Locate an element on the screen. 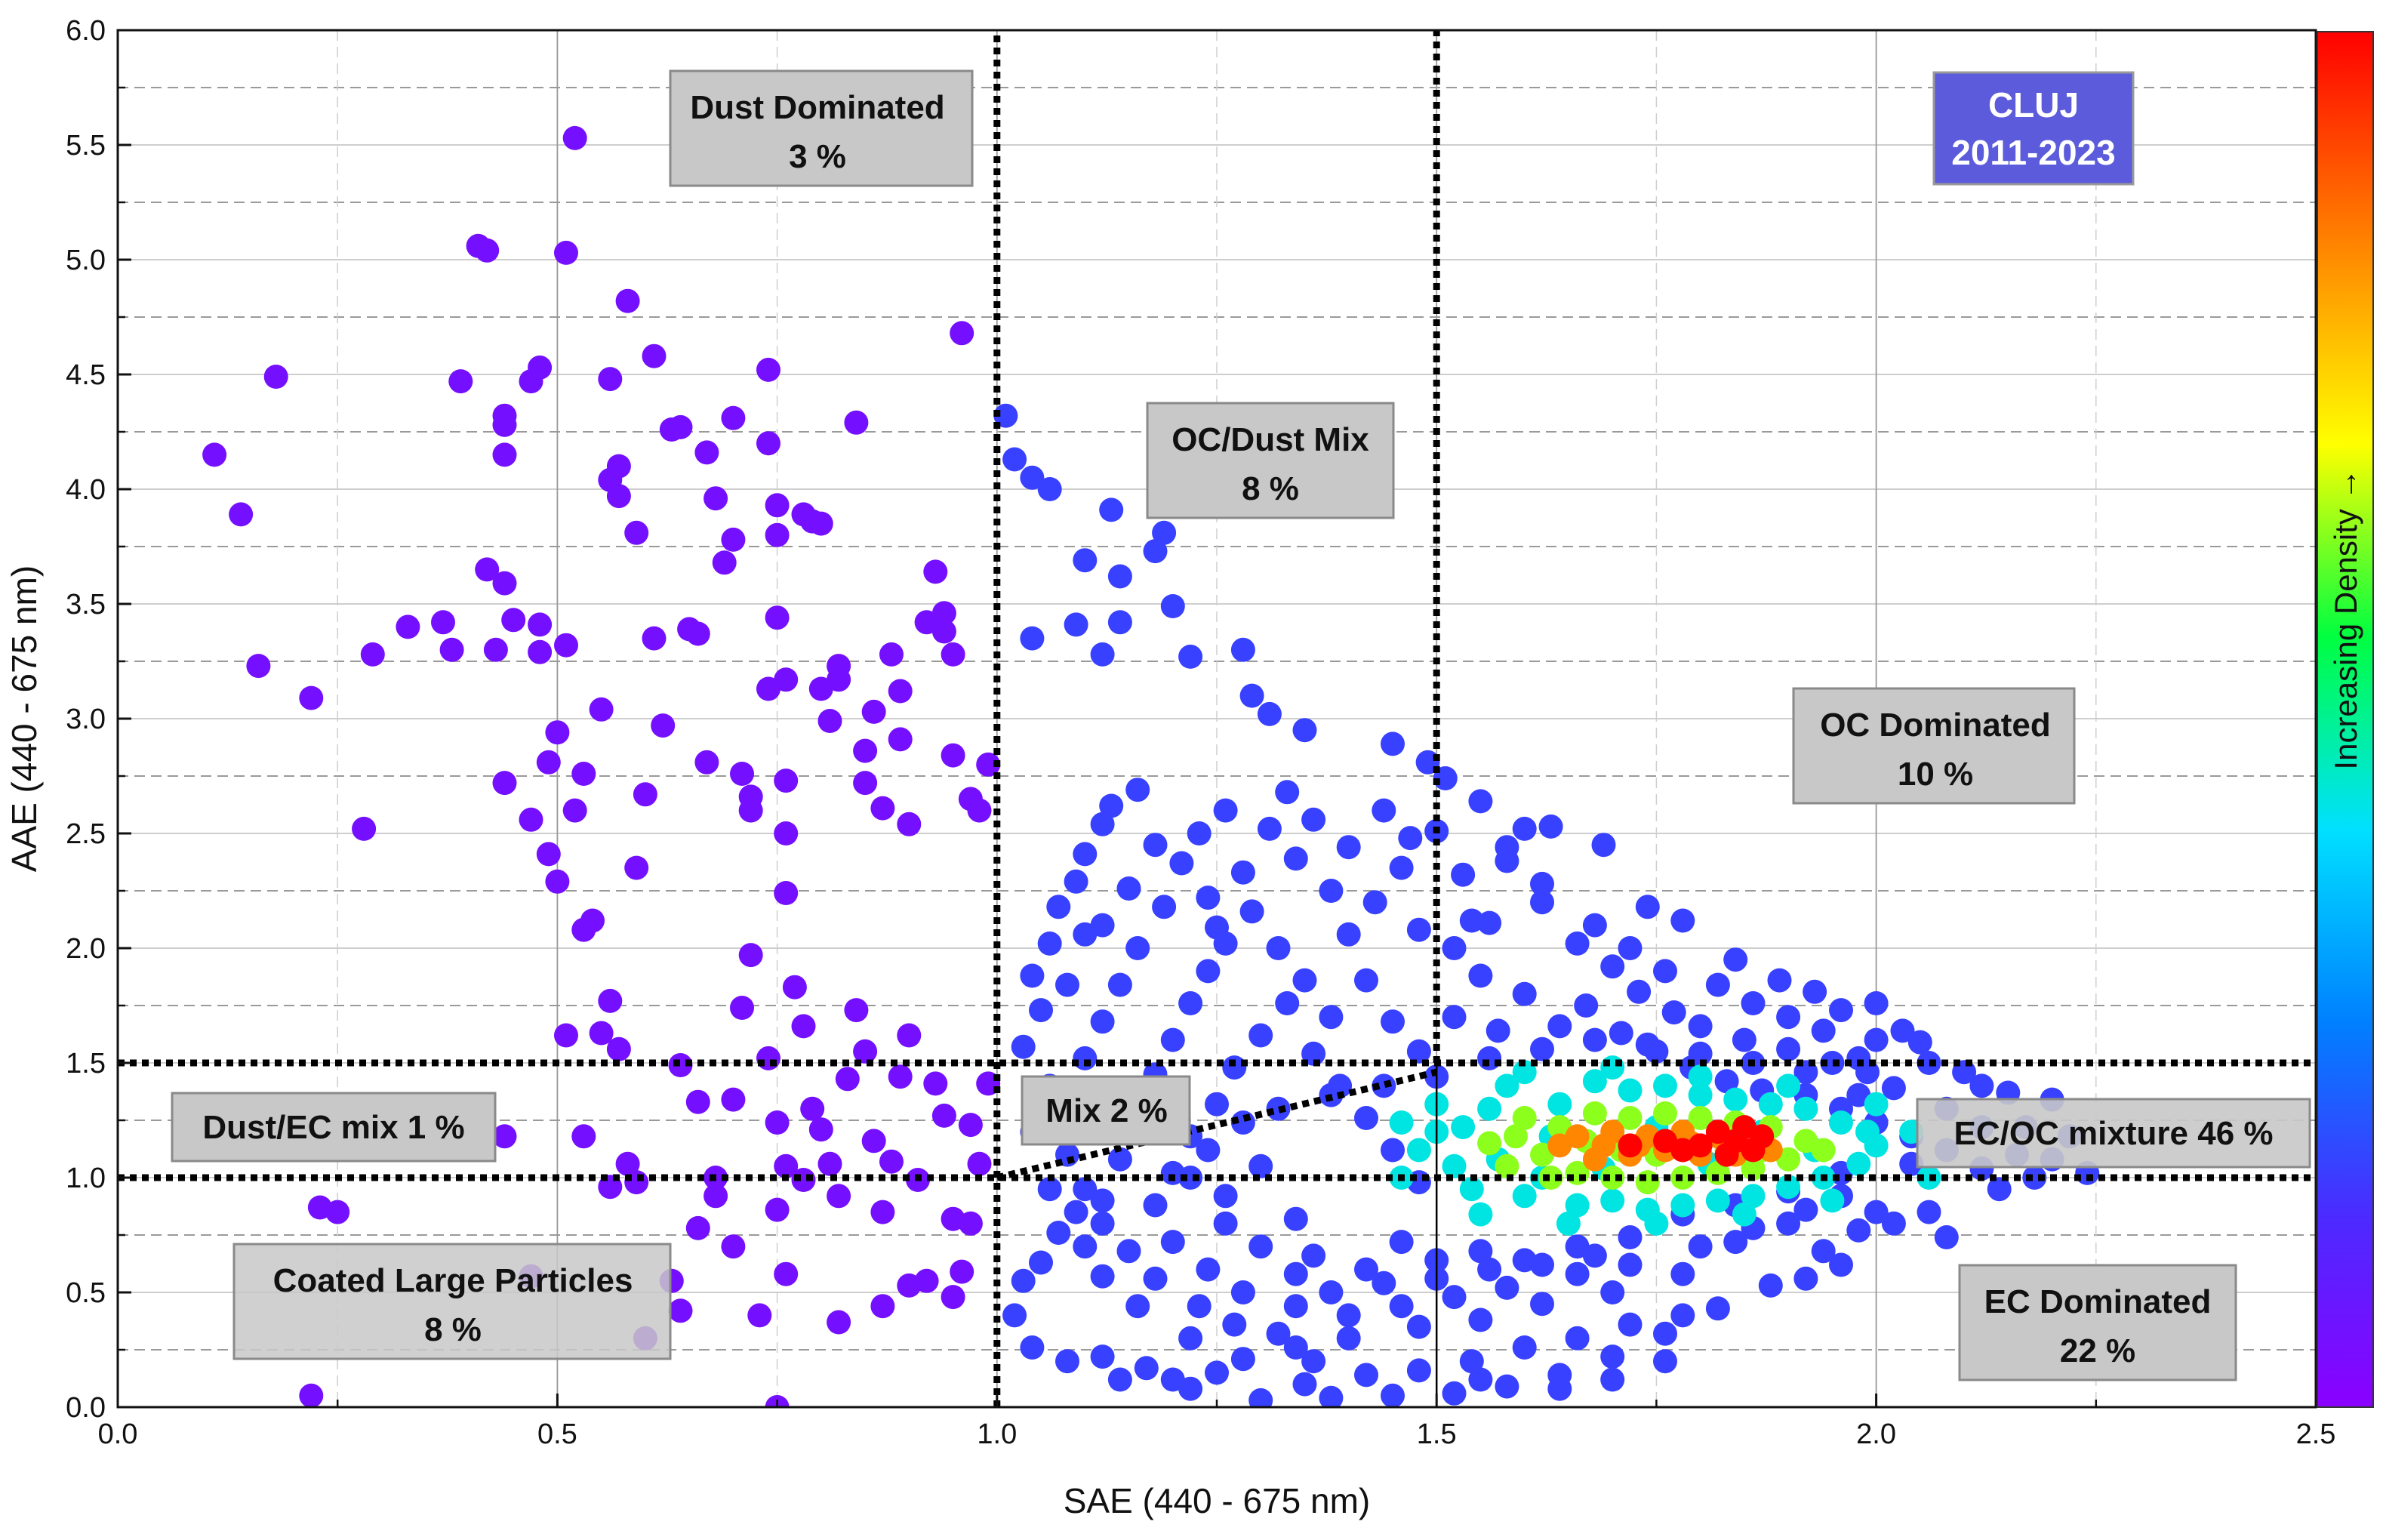 The image size is (2383, 1540). y-tick-label: 0.5 is located at coordinates (86, 1293).